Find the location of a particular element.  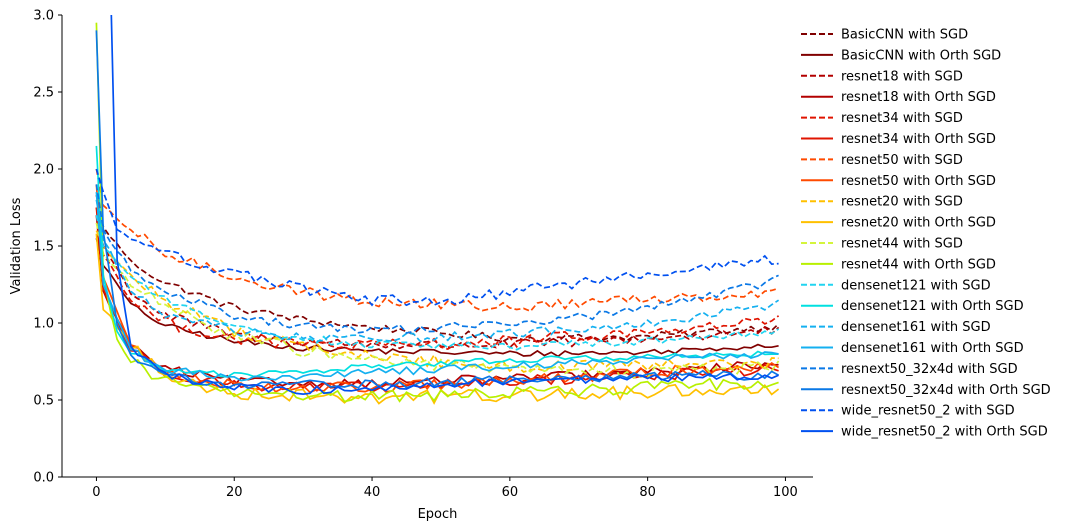

y-tick-label: 0.0 is located at coordinates (43, 478).